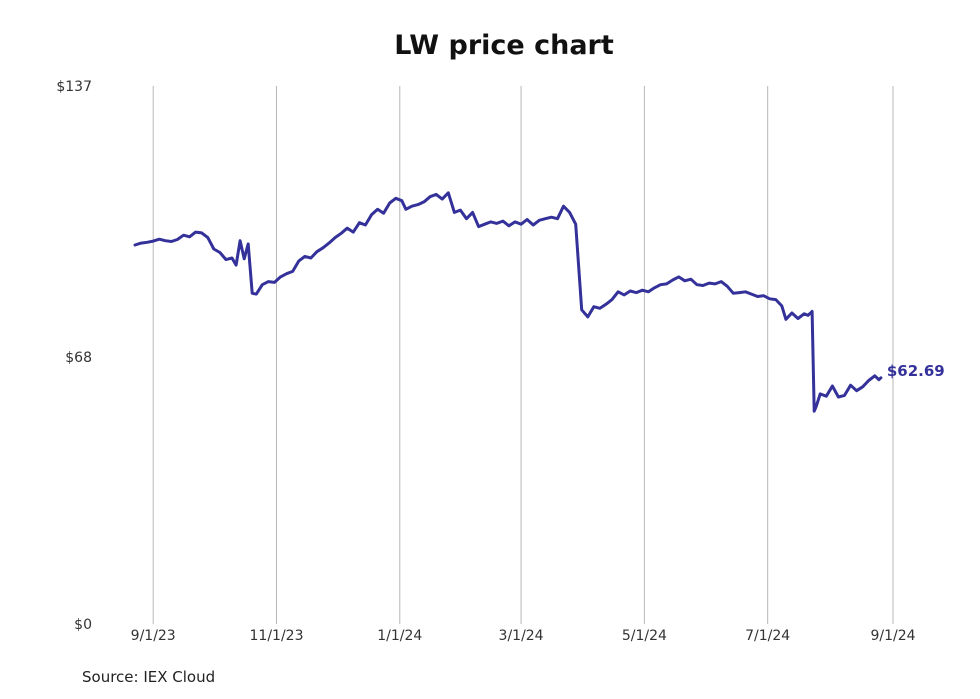 This screenshot has width=980, height=699. I want to click on x-tick-label: 5/1/24, so click(644, 636).